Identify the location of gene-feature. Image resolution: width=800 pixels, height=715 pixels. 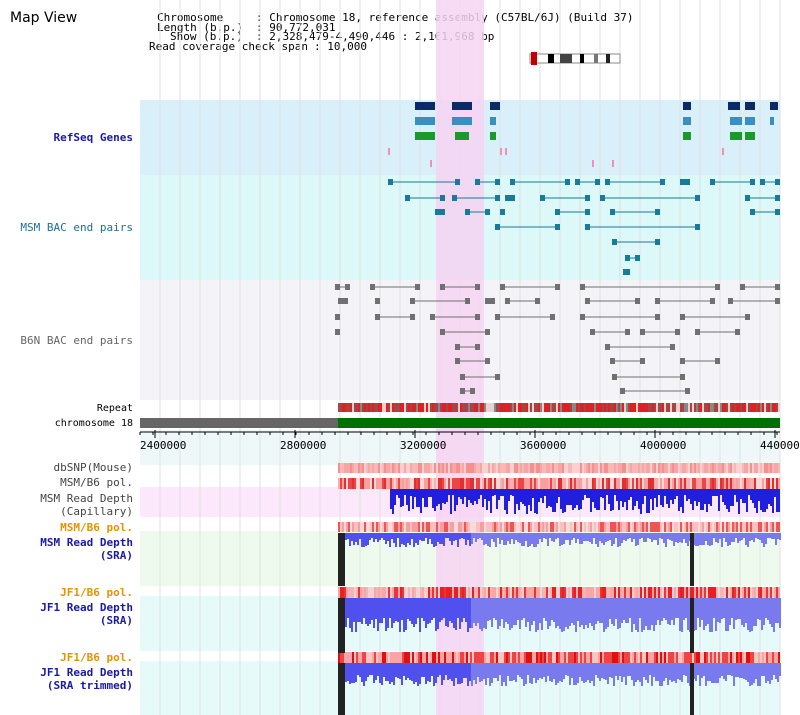
(687, 136).